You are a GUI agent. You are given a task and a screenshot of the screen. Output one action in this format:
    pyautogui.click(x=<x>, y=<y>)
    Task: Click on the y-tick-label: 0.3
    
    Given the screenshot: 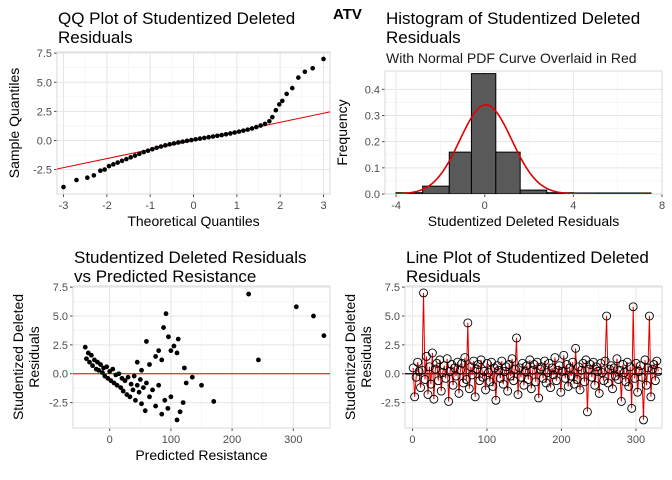 What is the action you would take?
    pyautogui.click(x=372, y=116)
    